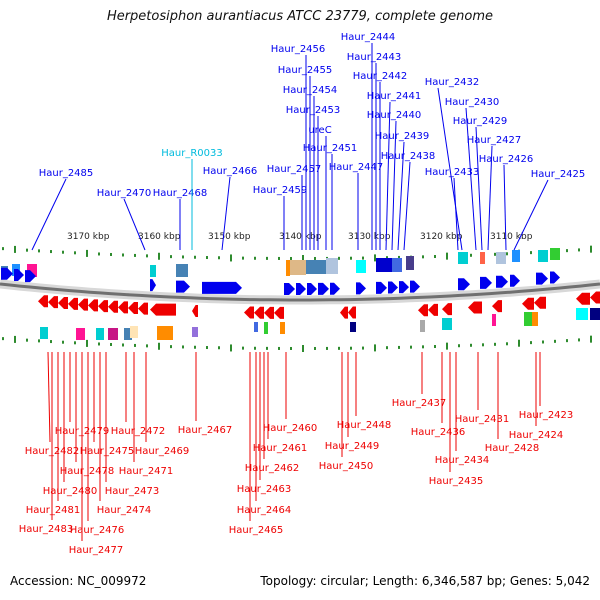 The height and width of the screenshot is (600, 600). Describe the element at coordinates (290, 428) in the screenshot. I see `reverse-gene-label: Haur_2460` at that location.